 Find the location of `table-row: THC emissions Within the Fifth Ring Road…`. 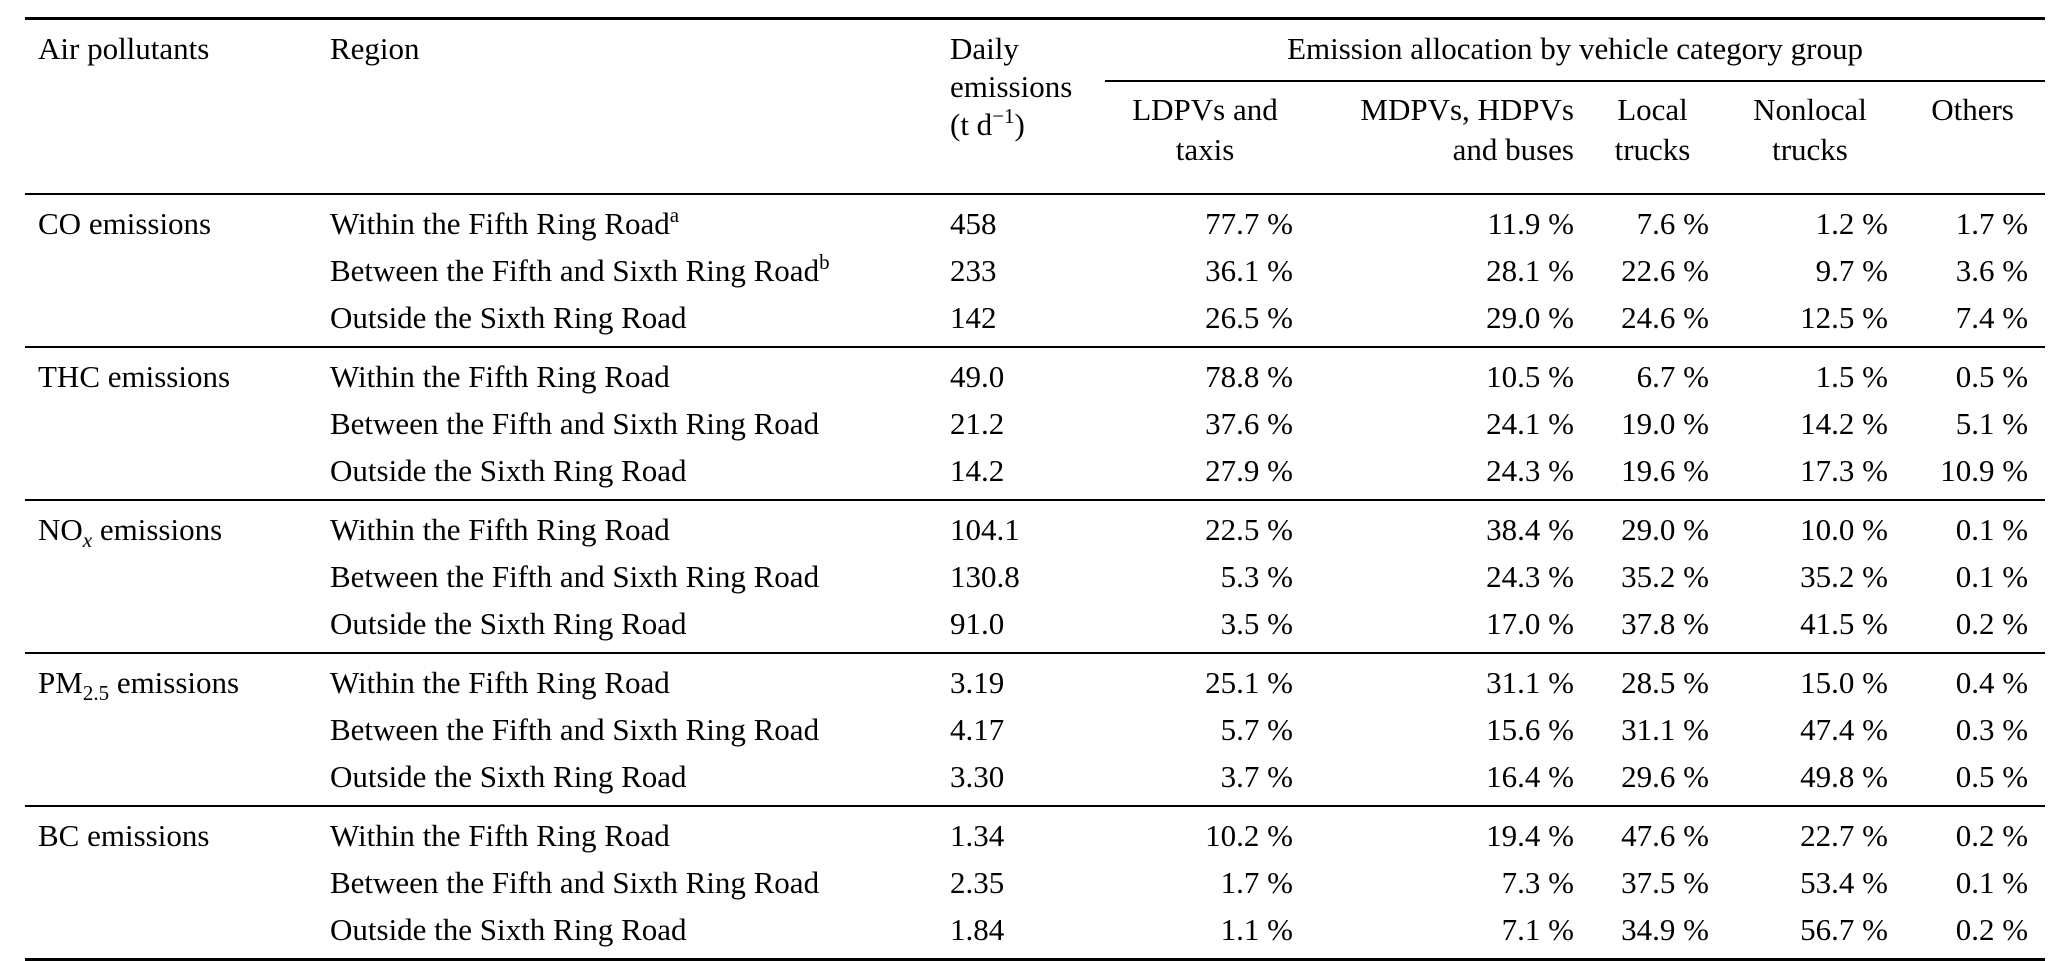

table-row: THC emissions Within the Fifth Ring Road… is located at coordinates (1035, 376).